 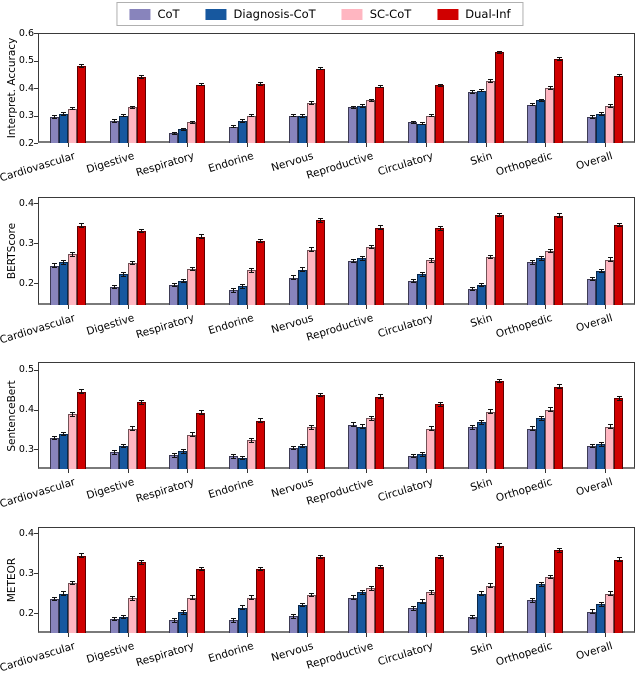 What do you see at coordinates (405, 164) in the screenshot?
I see `x-tick-label-circulatory: Circulatory` at bounding box center [405, 164].